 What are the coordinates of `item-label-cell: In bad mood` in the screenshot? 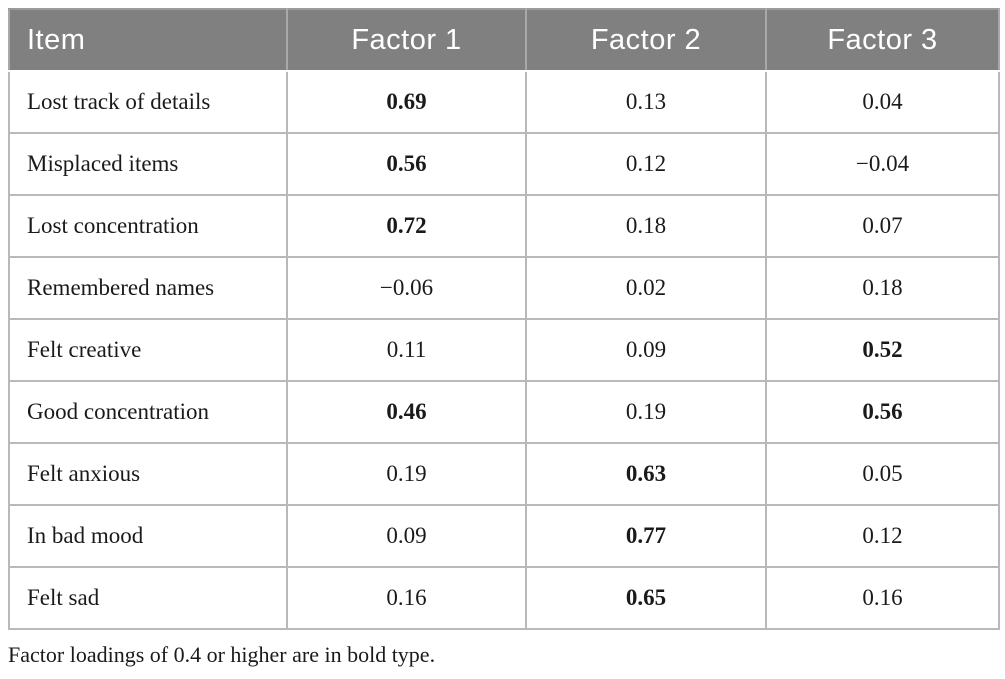 It's located at (148, 536).